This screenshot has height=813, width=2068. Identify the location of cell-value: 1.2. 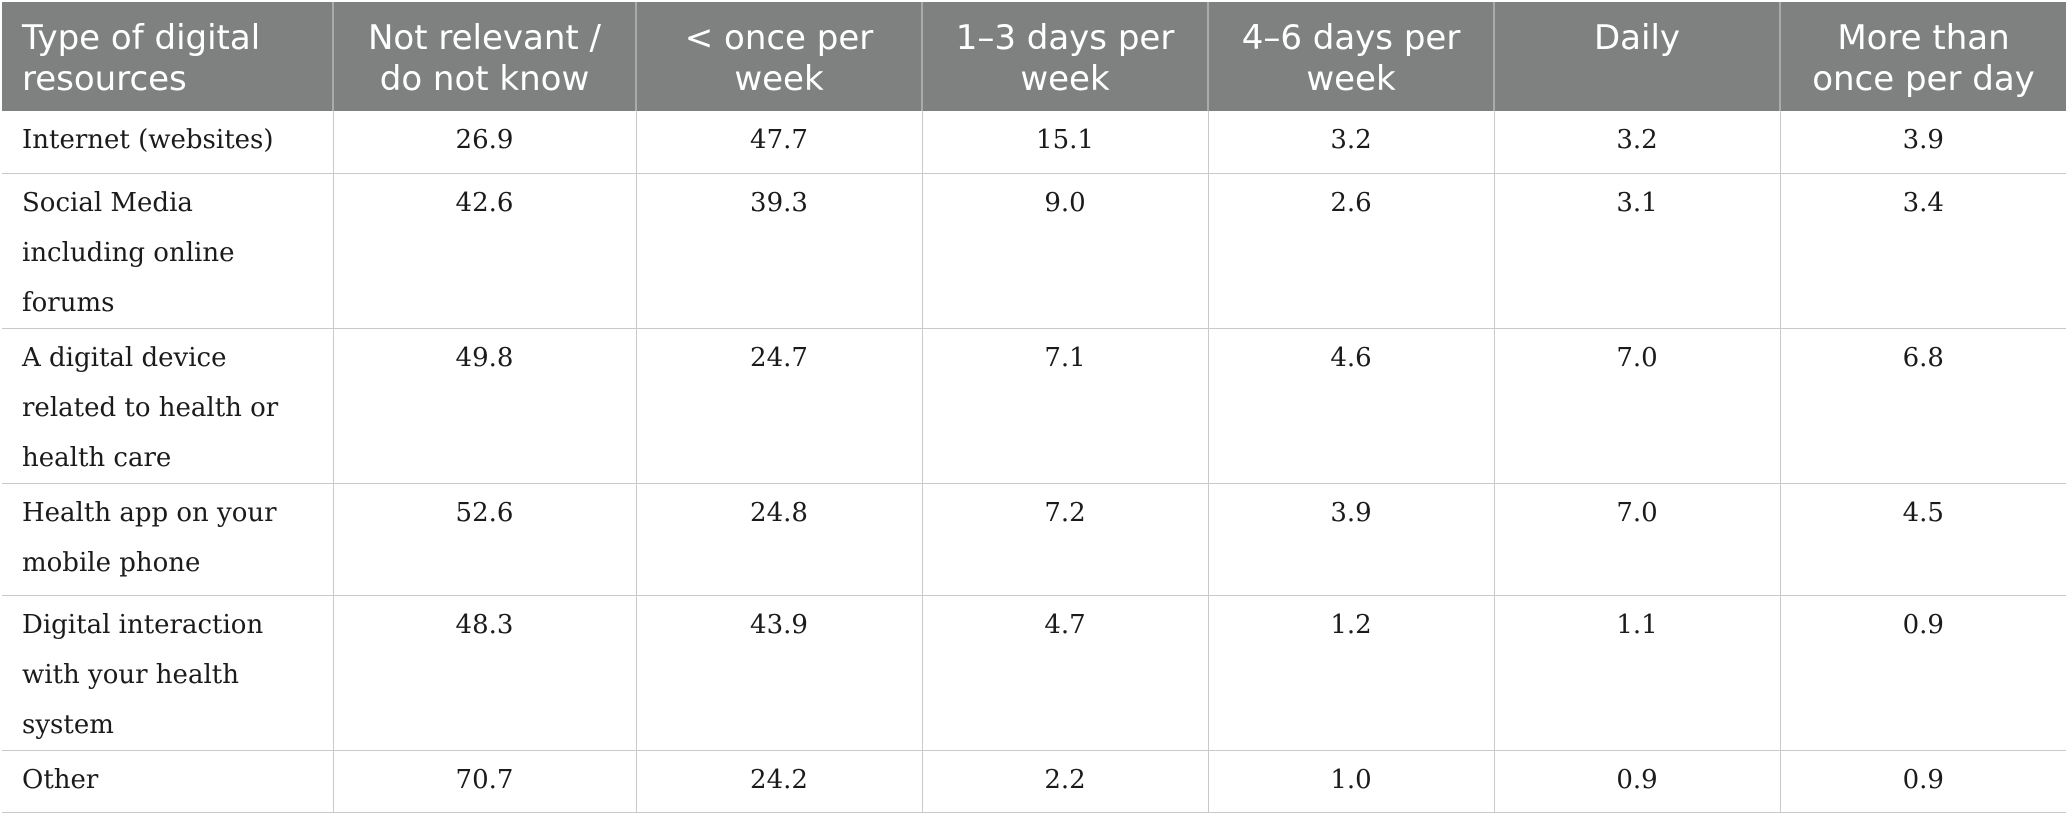
(1351, 673).